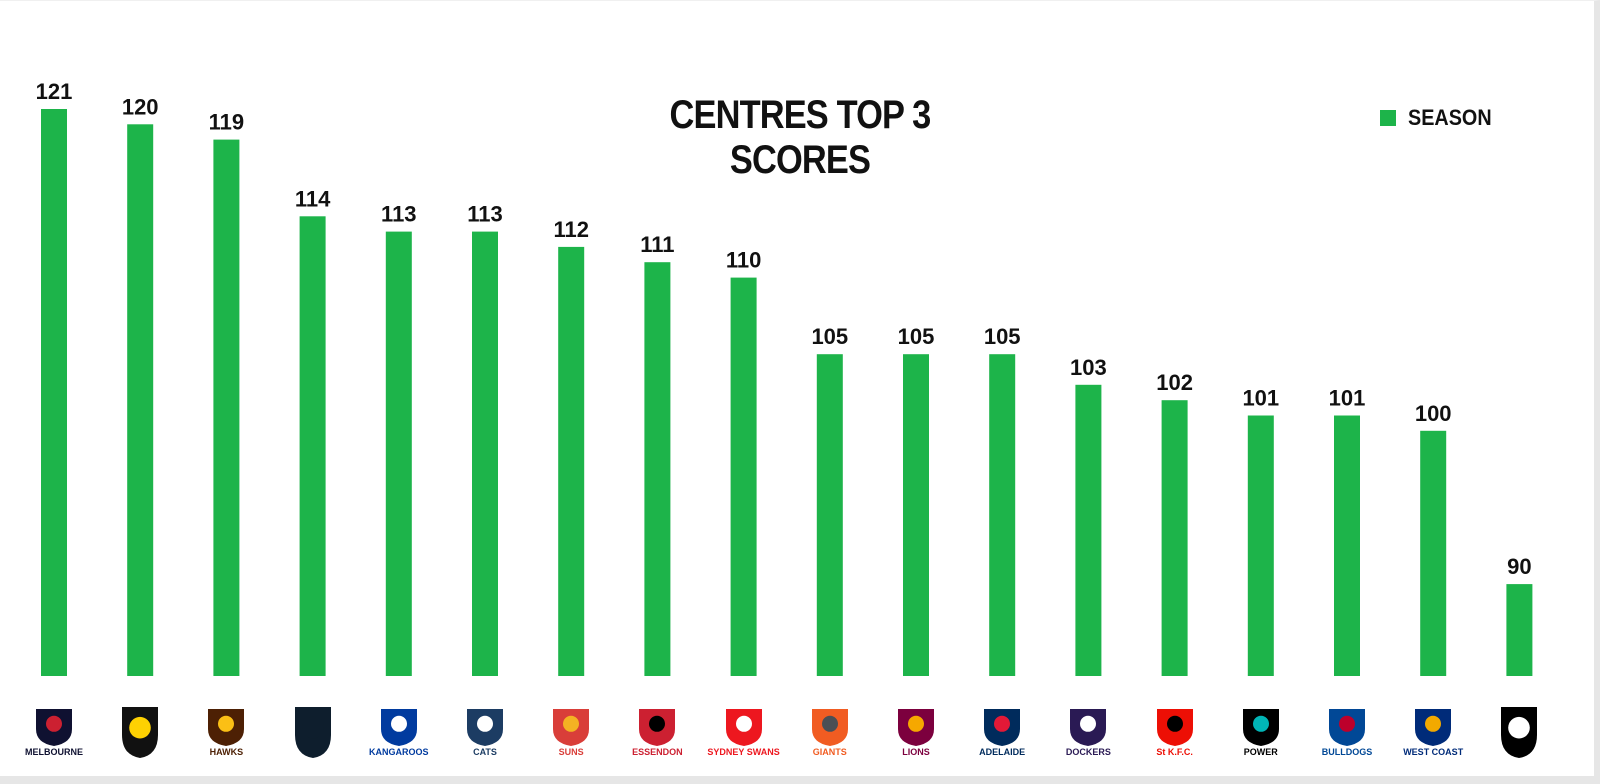  Describe the element at coordinates (313, 198) in the screenshot. I see `data-label: 114` at that location.